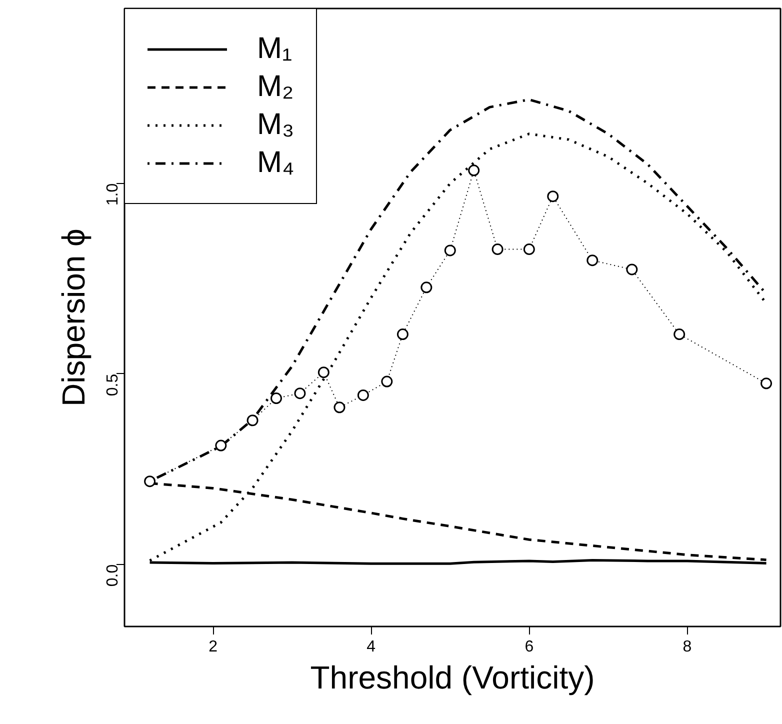 The image size is (782, 724). I want to click on x-tick-label: 8, so click(687, 647).